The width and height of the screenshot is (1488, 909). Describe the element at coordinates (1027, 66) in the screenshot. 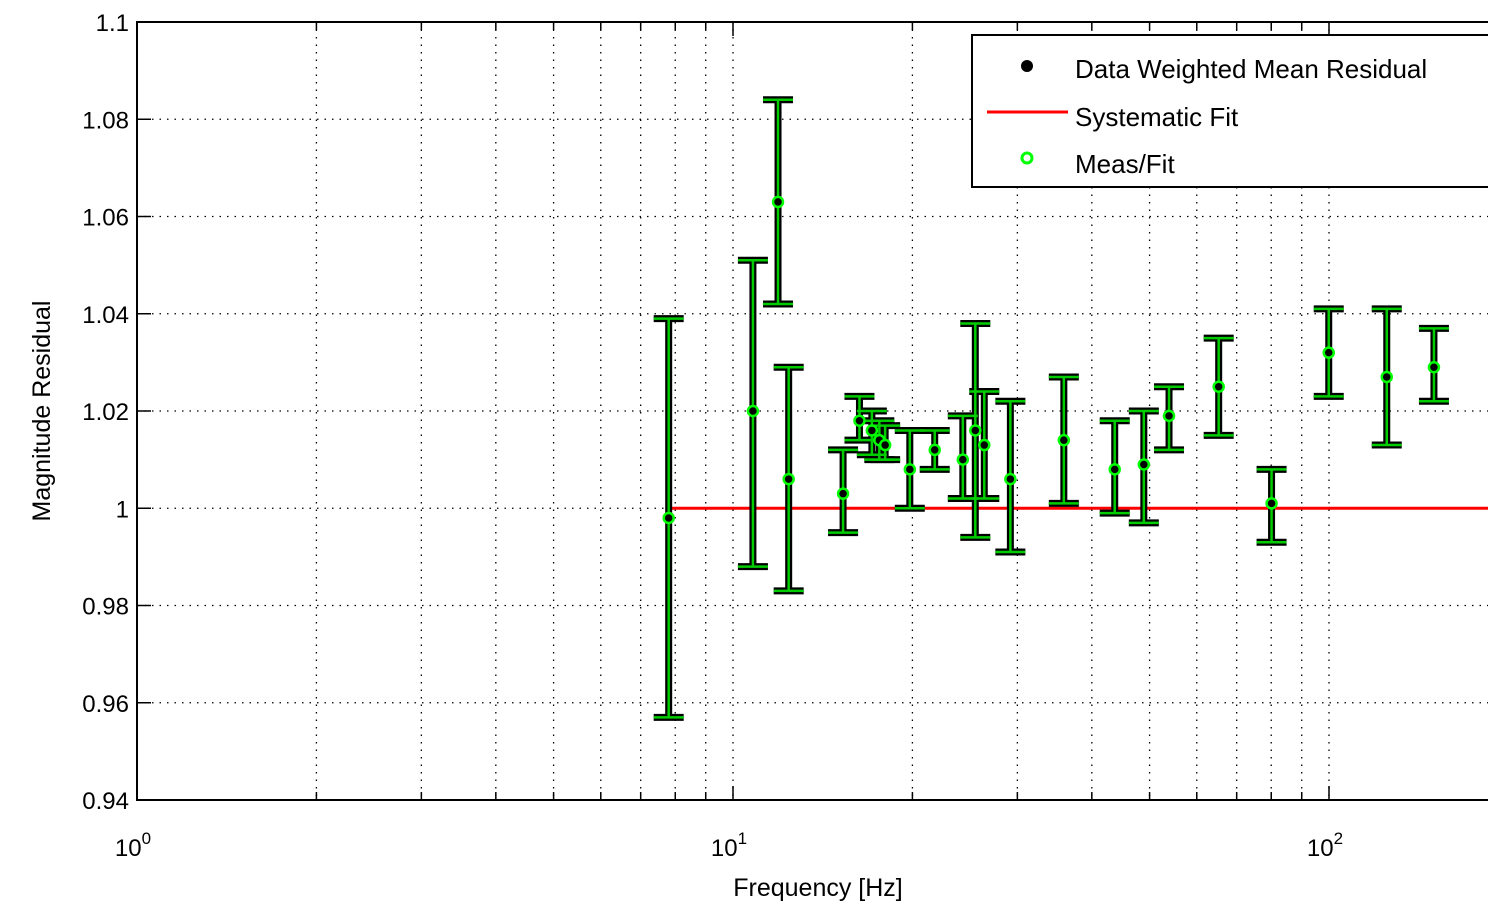

I see `legend-marker-data-weighted-mean` at that location.